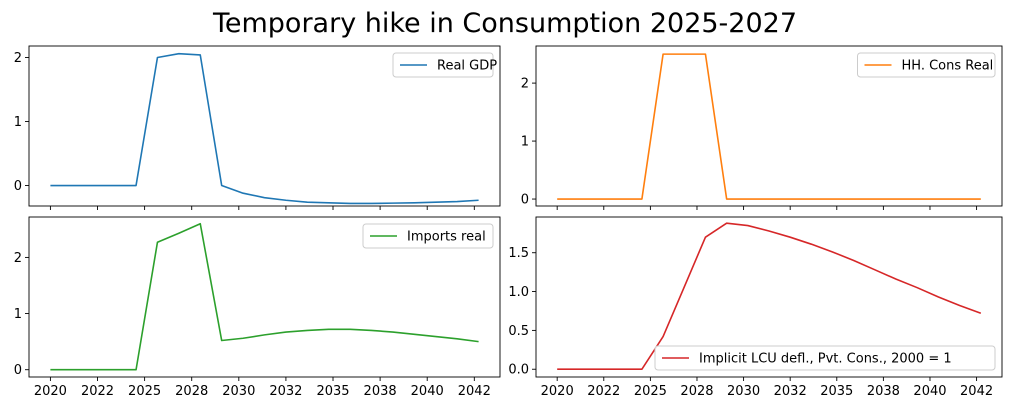 The width and height of the screenshot is (1011, 411). I want to click on legend-label: HH. Cons Real, so click(948, 66).